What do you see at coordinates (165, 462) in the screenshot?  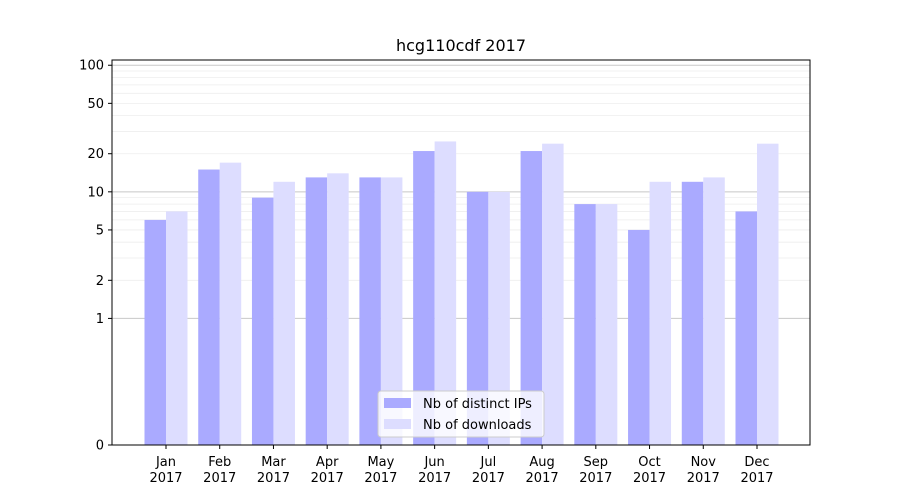 I see `x-tick-label-month: Jan` at bounding box center [165, 462].